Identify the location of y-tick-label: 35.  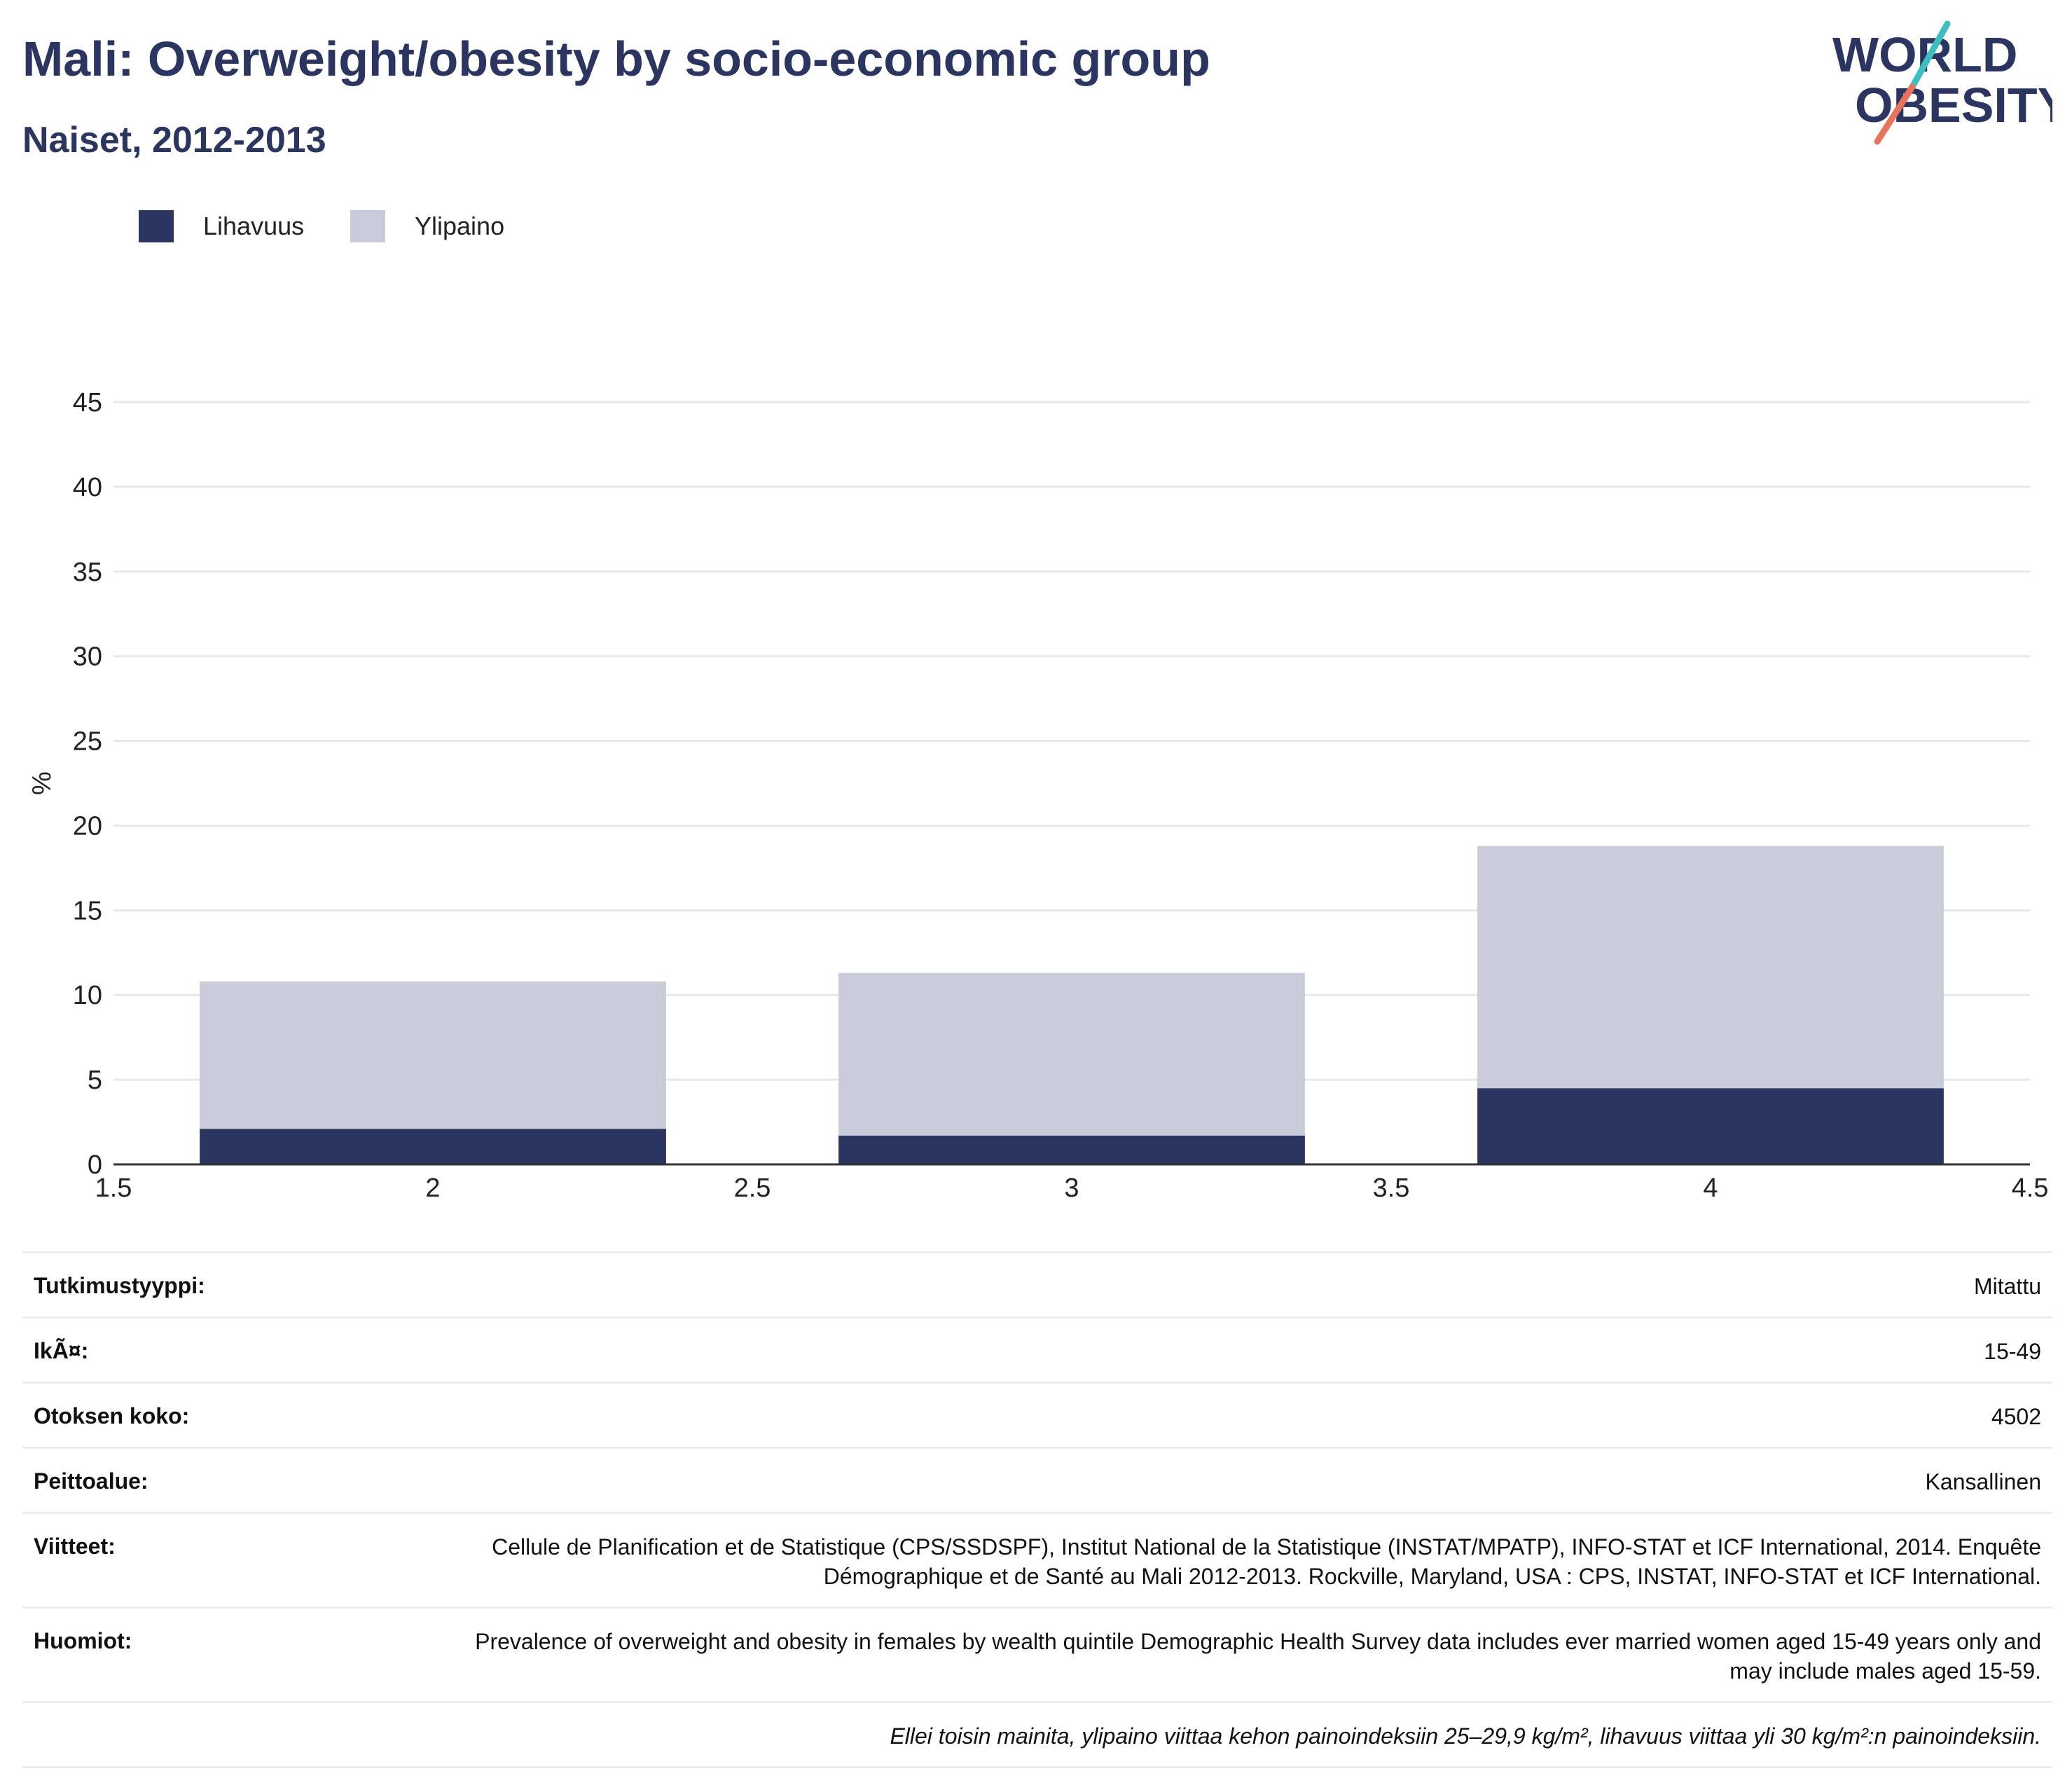
(88, 572).